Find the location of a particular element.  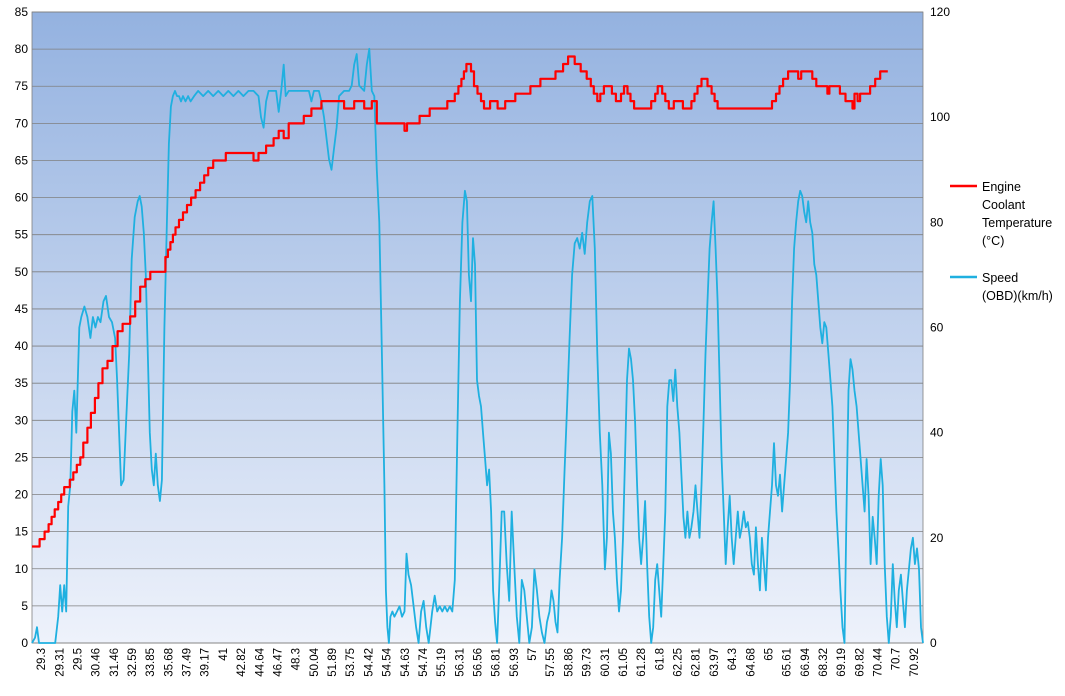

y-right-tick-label: 40 is located at coordinates (937, 433).